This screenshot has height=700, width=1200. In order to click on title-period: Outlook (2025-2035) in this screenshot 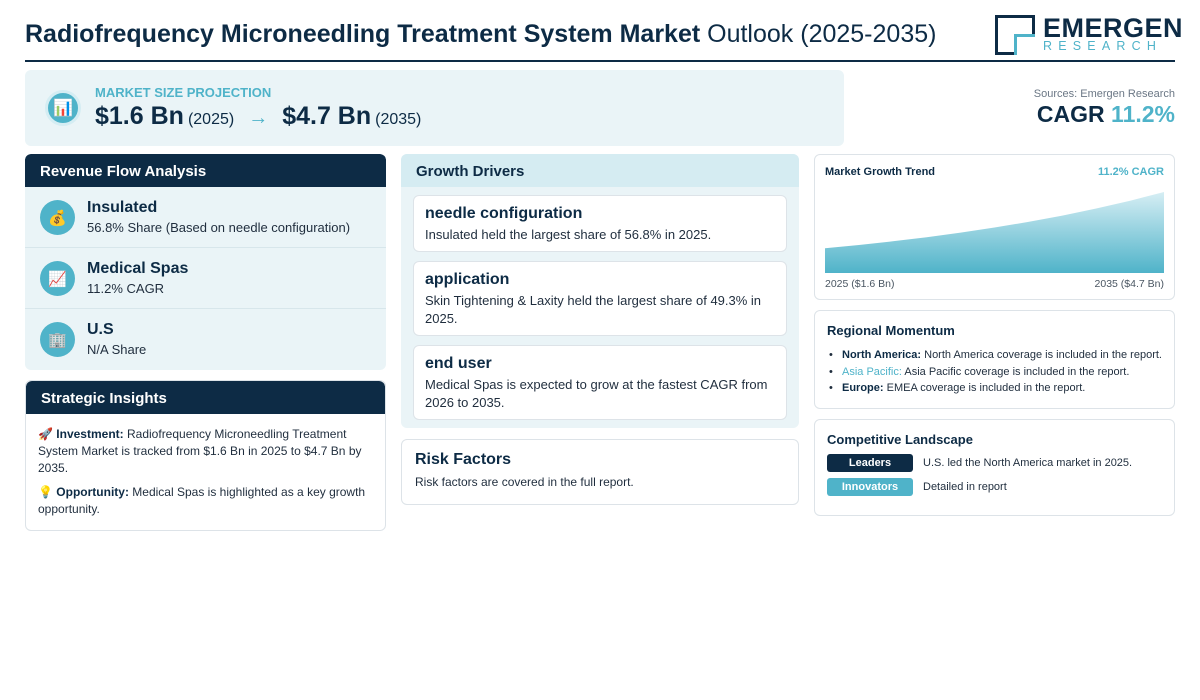, I will do `click(822, 34)`.